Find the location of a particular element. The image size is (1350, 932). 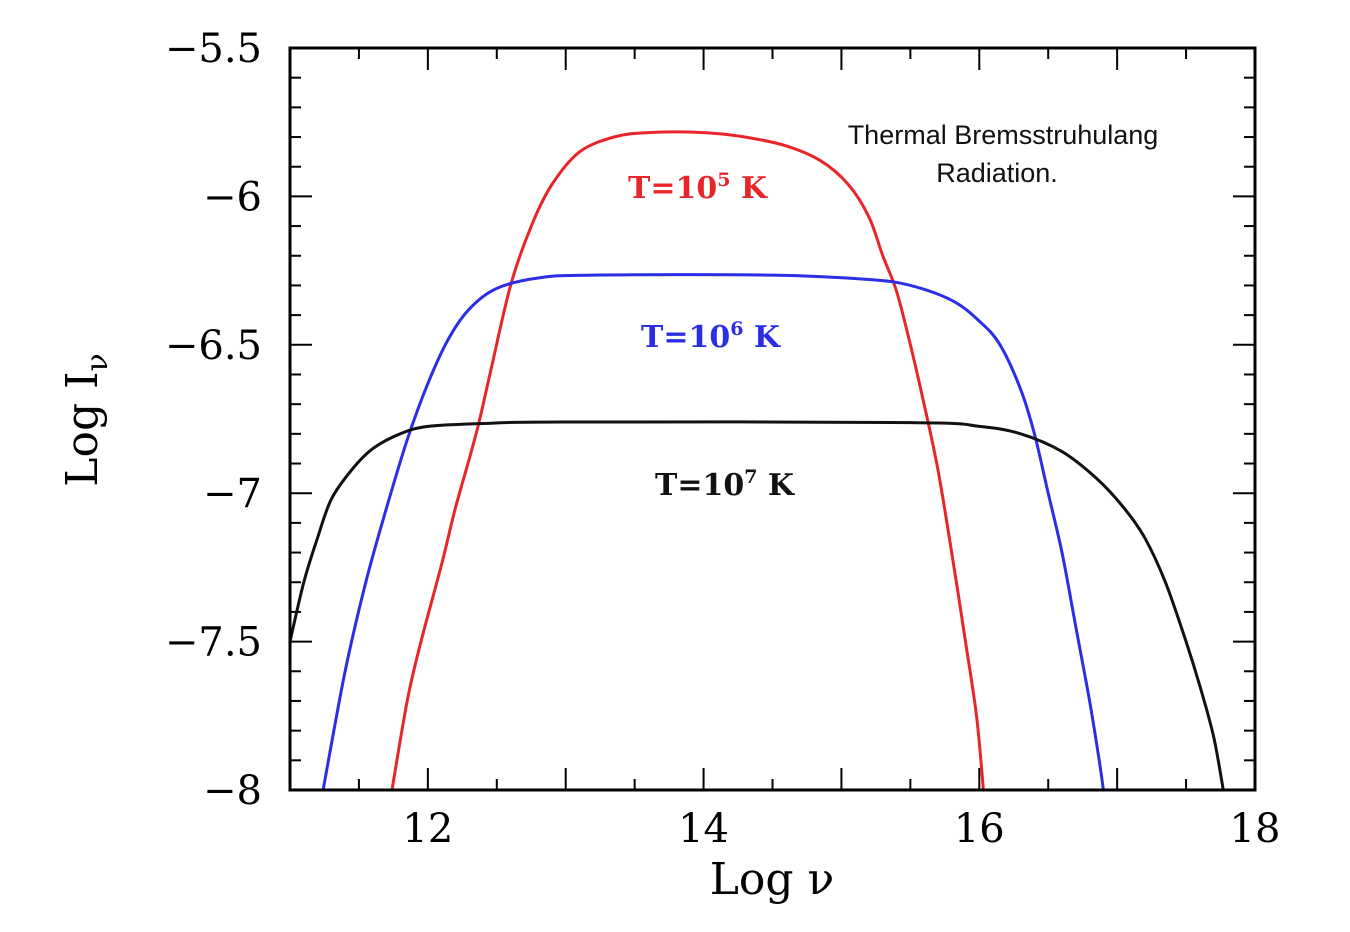

y-tick-label: −6 is located at coordinates (232, 197).